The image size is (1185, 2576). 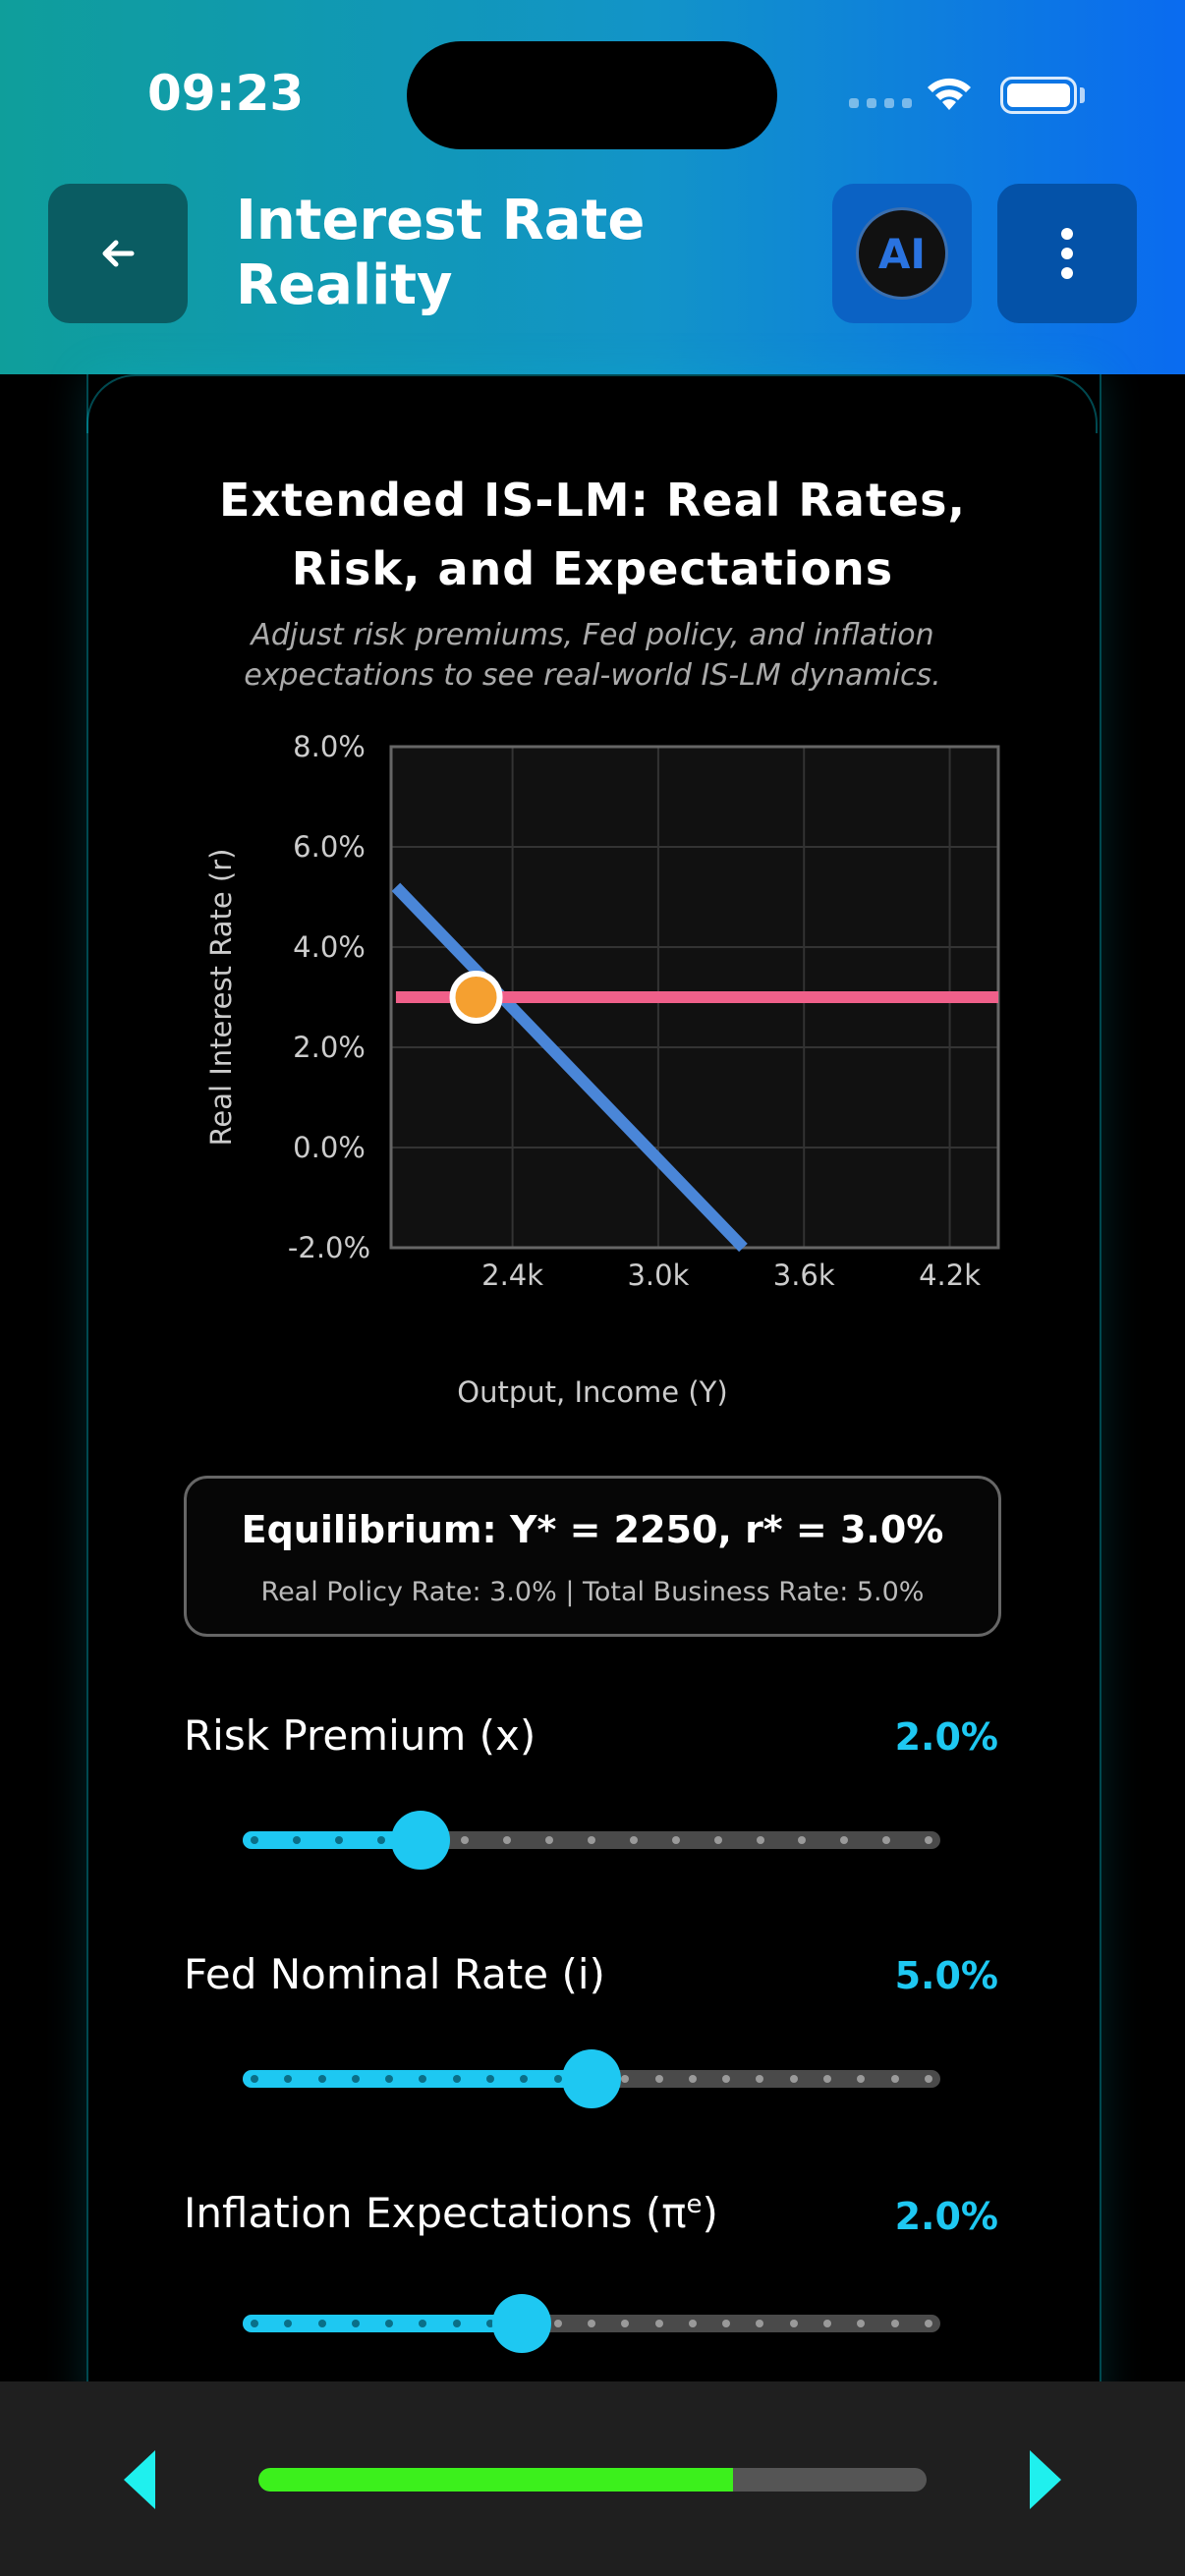 What do you see at coordinates (395, 1974) in the screenshot?
I see `fed-rate-label: Fed Nominal Rate (i)` at bounding box center [395, 1974].